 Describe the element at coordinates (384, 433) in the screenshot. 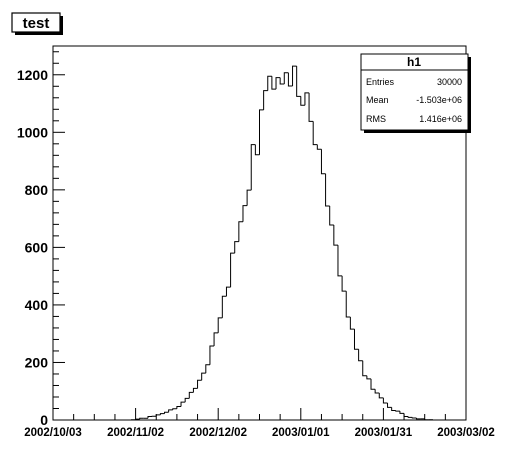

I see `x-tick-label: 2003/01/31` at that location.